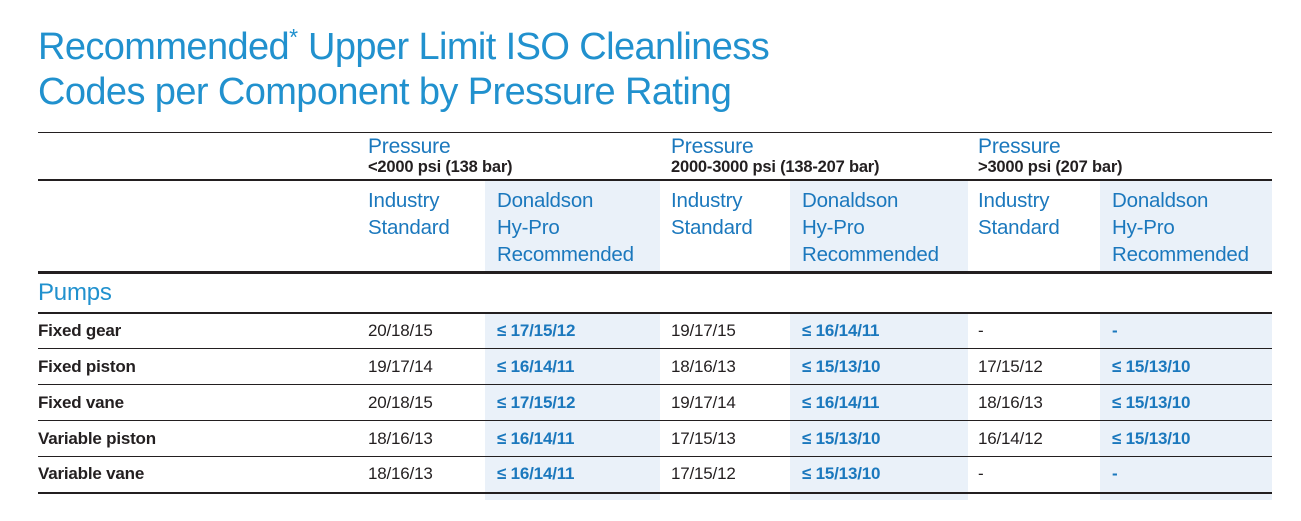 The height and width of the screenshot is (521, 1301). What do you see at coordinates (1124, 156) in the screenshot?
I see `pressure-group-3-header: Pressure >3000 psi (207 bar)` at bounding box center [1124, 156].